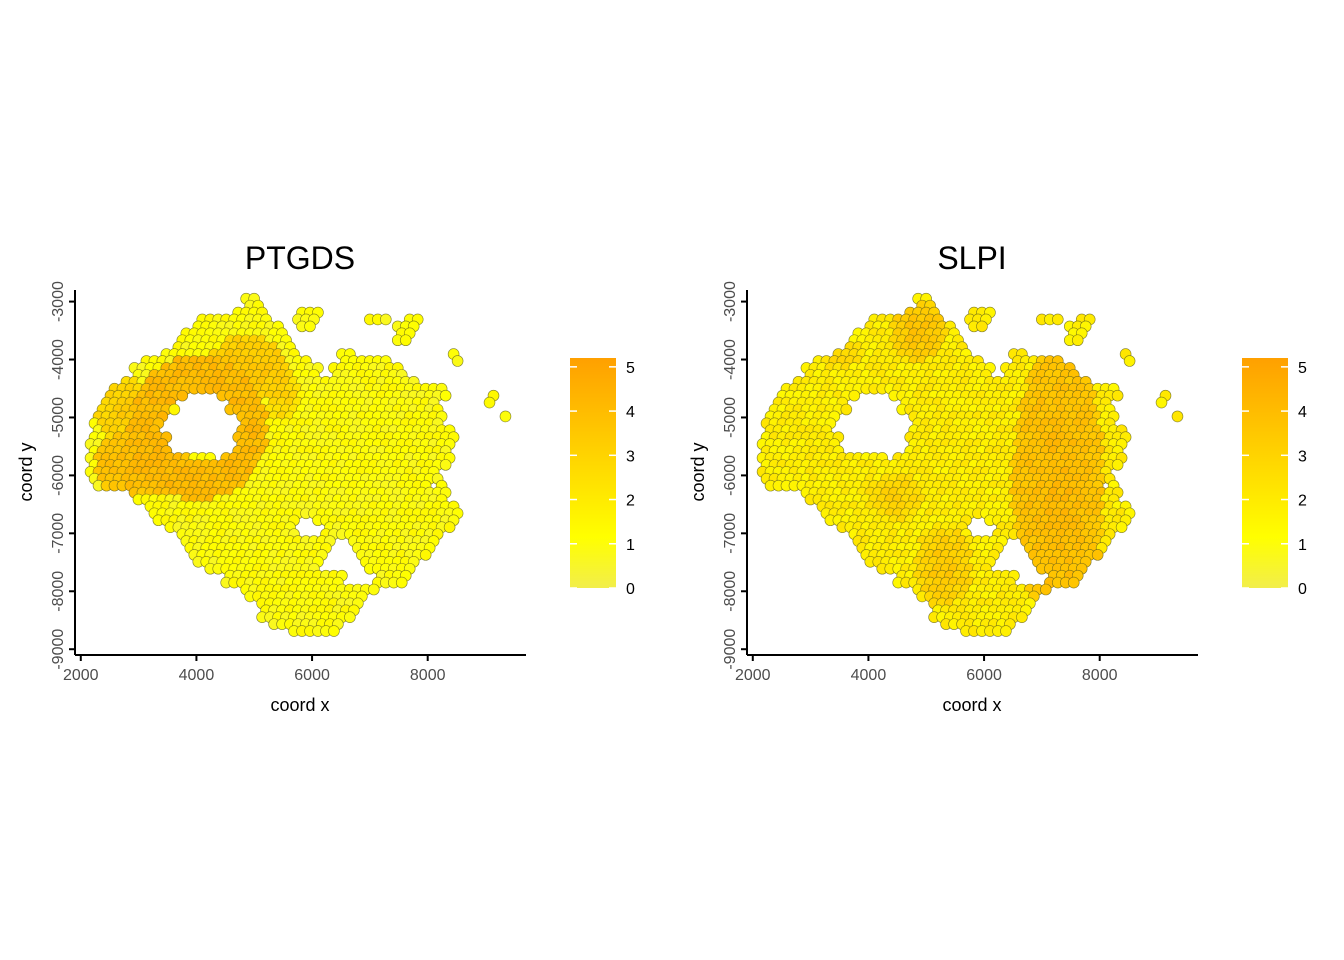 This screenshot has height=960, width=1344. I want to click on chart-title: SLPI, so click(971, 258).